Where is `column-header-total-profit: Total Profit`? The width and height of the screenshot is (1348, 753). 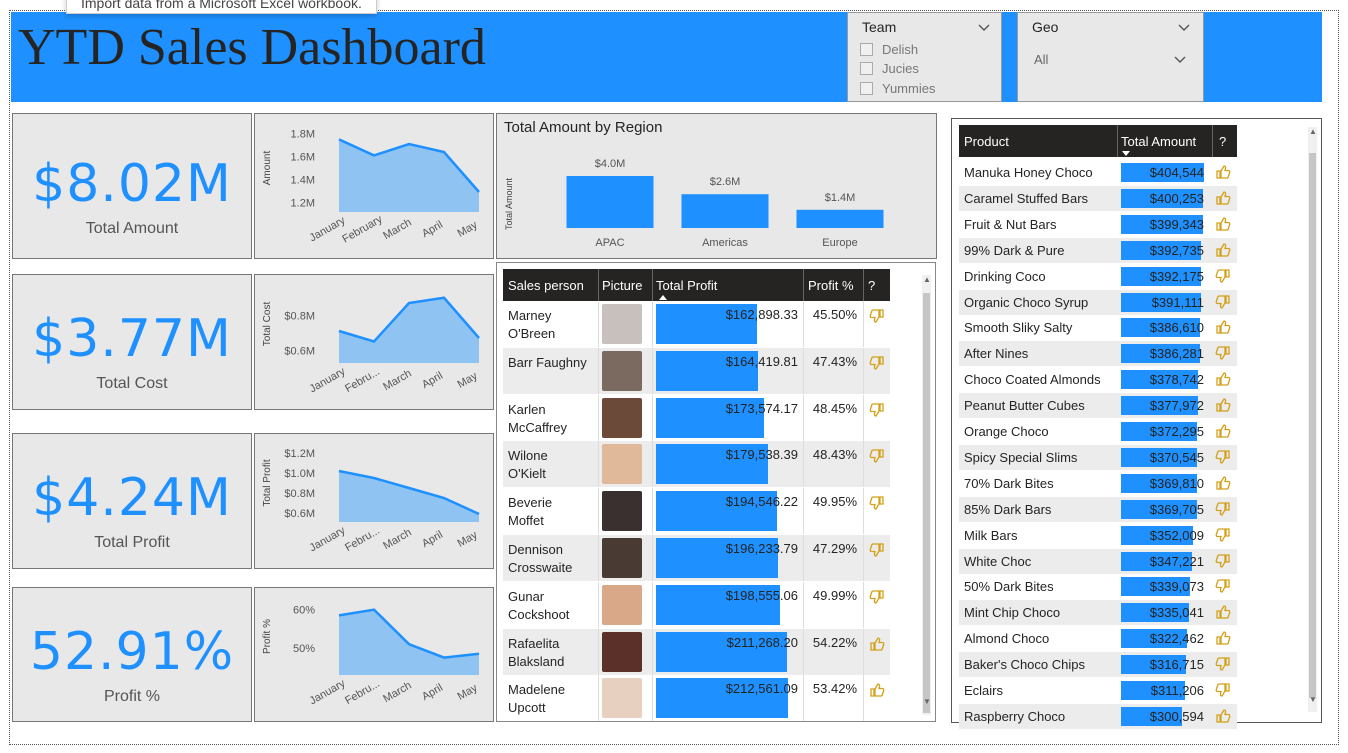 column-header-total-profit: Total Profit is located at coordinates (687, 285).